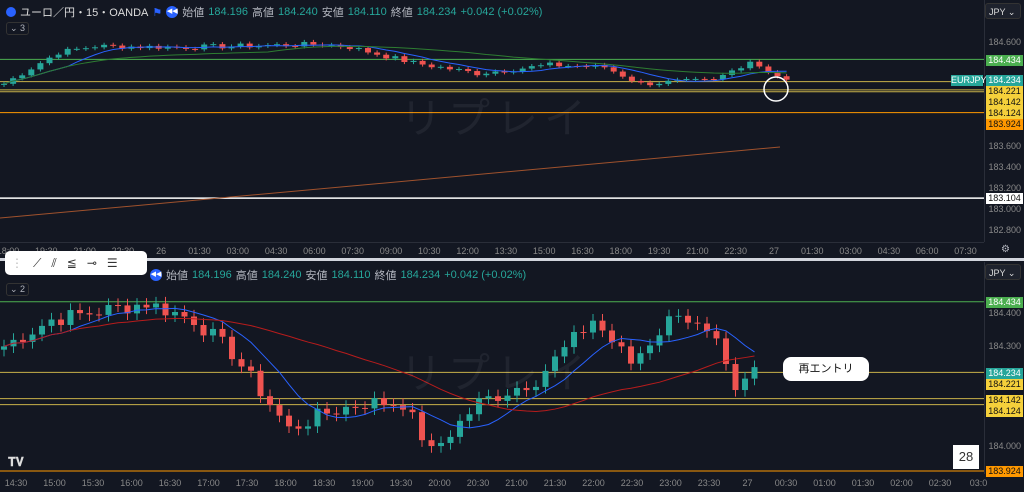  What do you see at coordinates (212, 275) in the screenshot?
I see `open-value: 184.196` at bounding box center [212, 275].